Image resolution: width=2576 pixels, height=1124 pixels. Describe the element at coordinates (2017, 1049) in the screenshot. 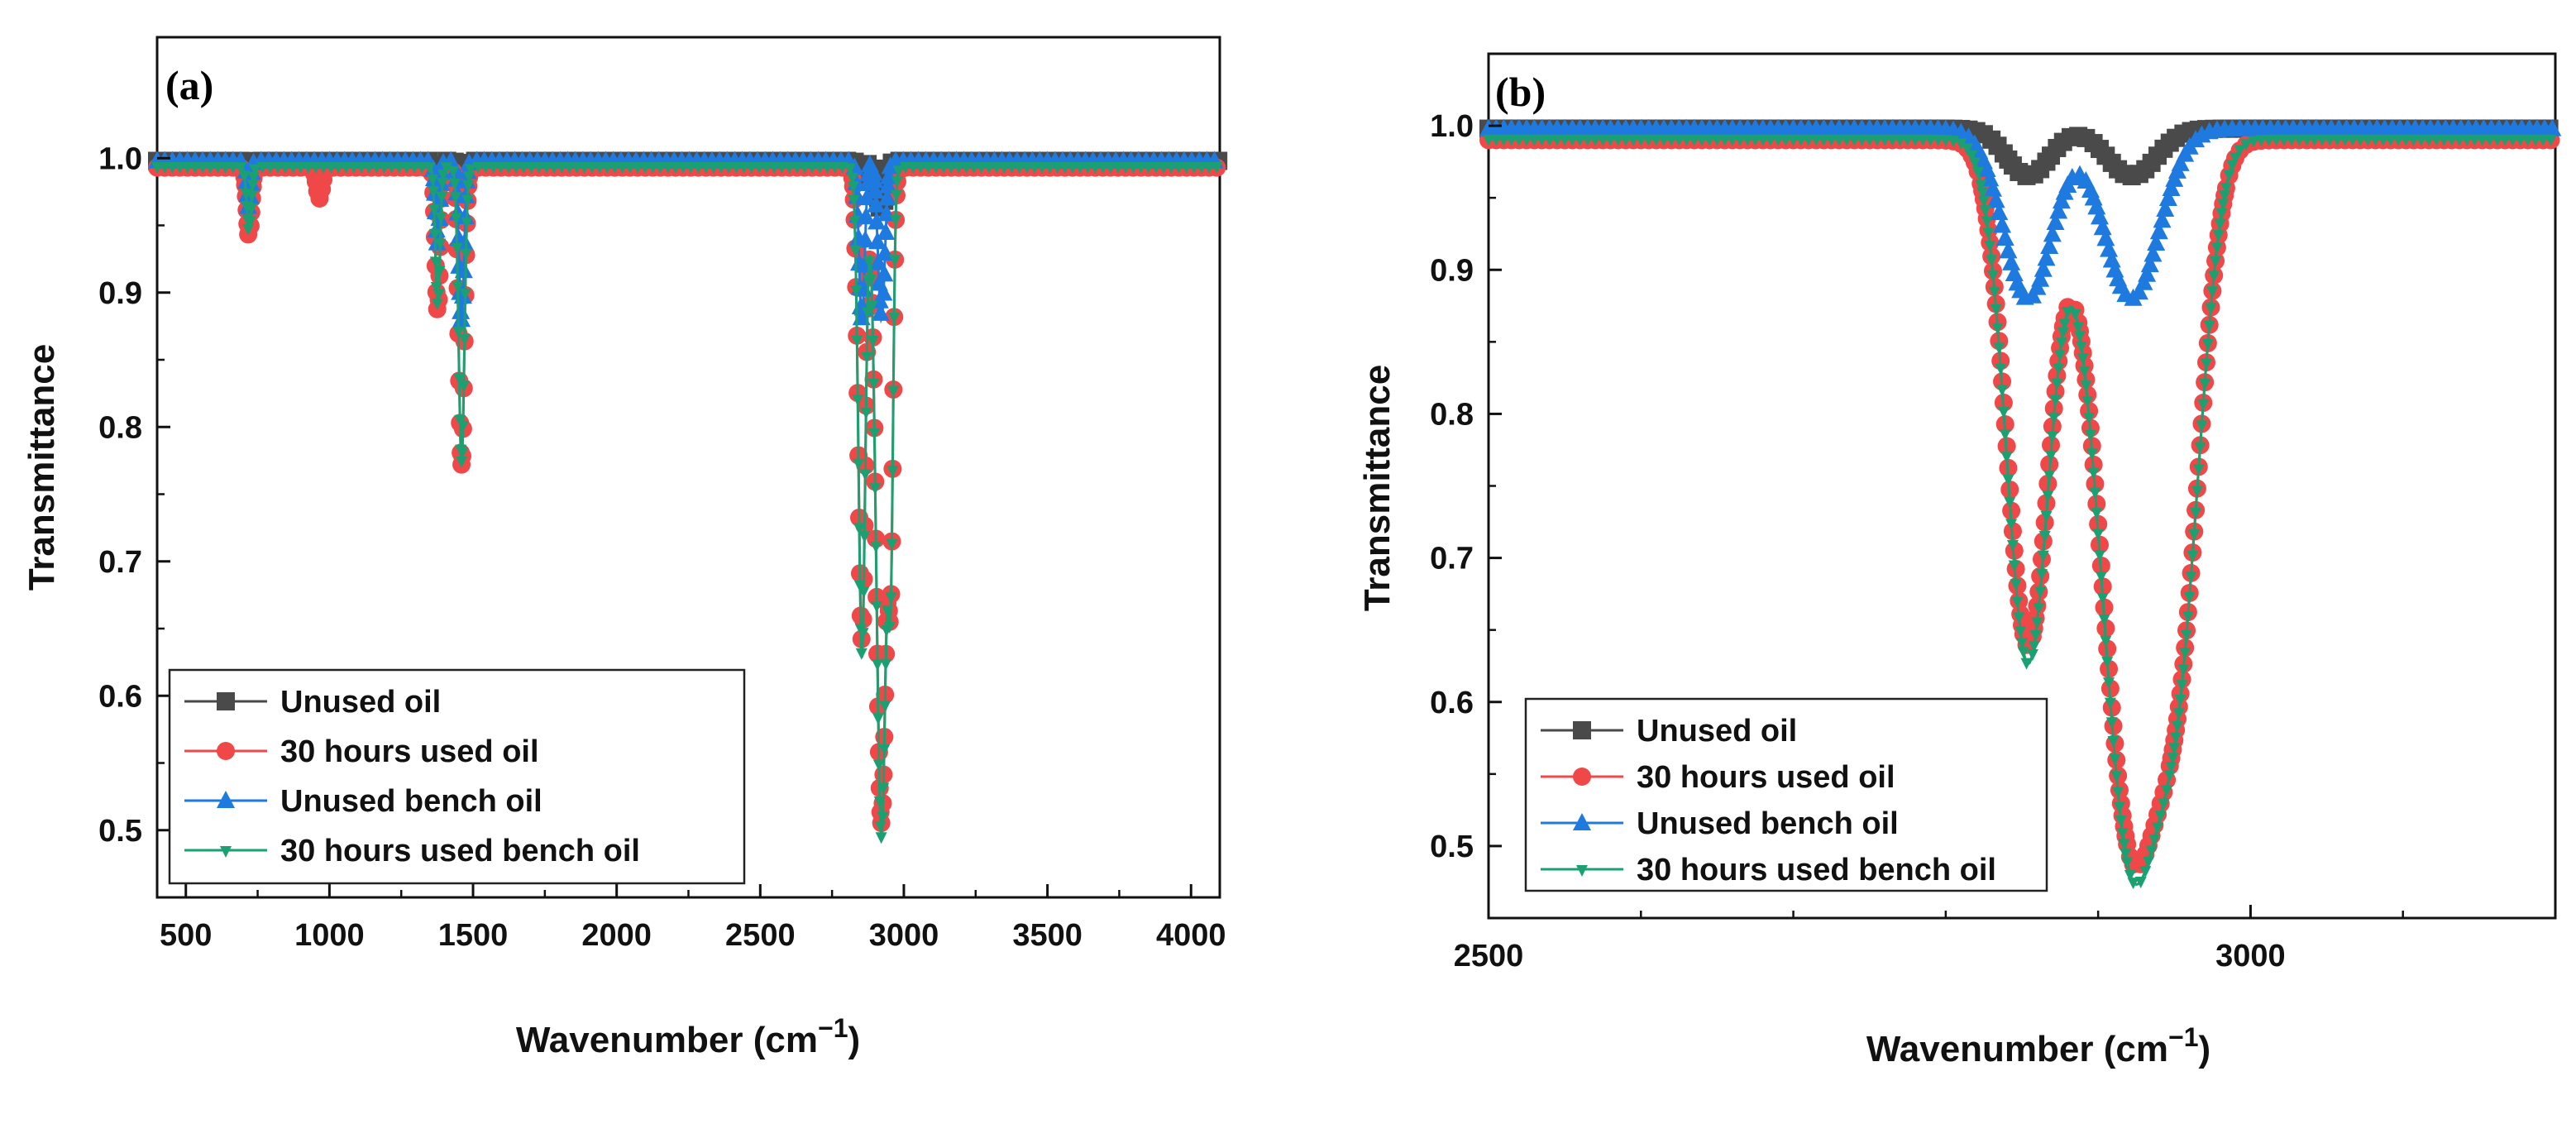

I see `x-axis-title-b-main: Wavenumber (cm` at that location.